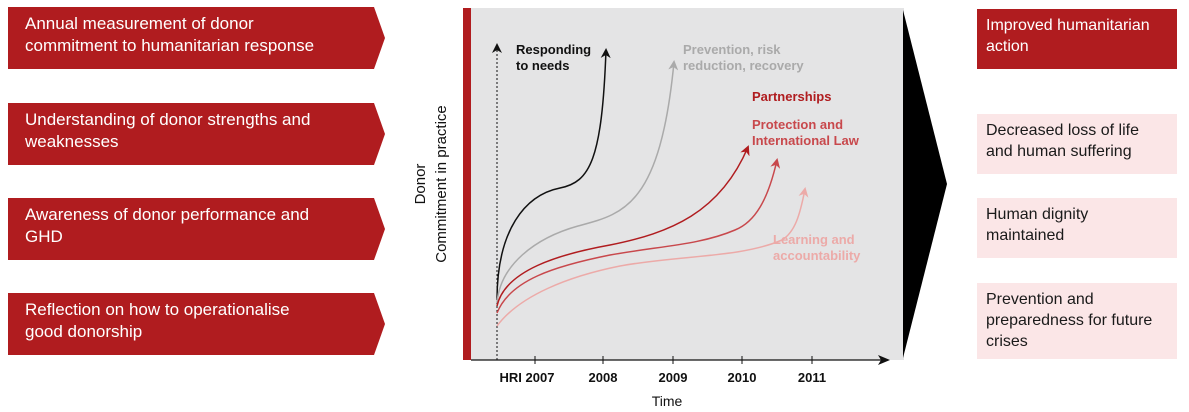 The height and width of the screenshot is (412, 1189). I want to click on label-responding-line1: Responding, so click(553, 49).